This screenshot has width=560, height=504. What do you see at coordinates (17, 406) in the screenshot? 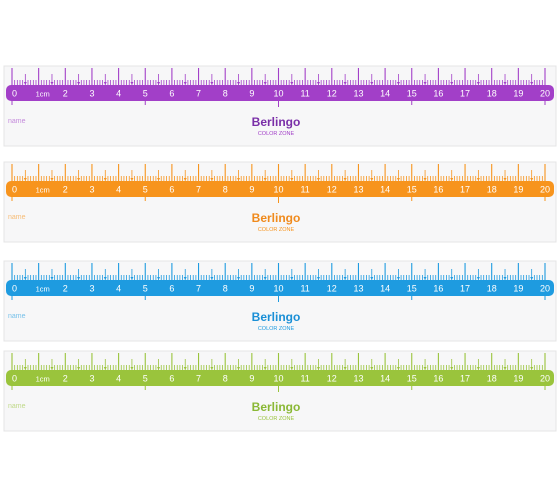
I see `name-label: name` at bounding box center [17, 406].